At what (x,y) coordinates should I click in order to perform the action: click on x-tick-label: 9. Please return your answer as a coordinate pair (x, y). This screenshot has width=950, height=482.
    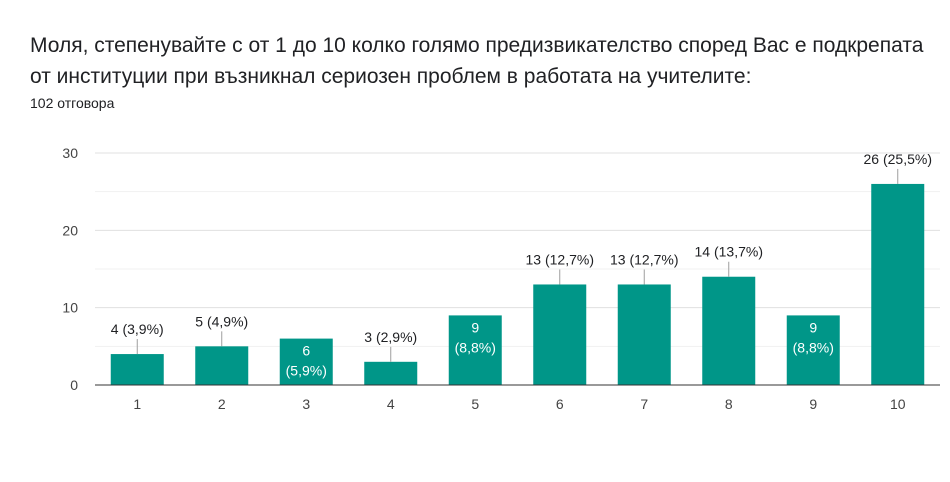
    Looking at the image, I should click on (813, 404).